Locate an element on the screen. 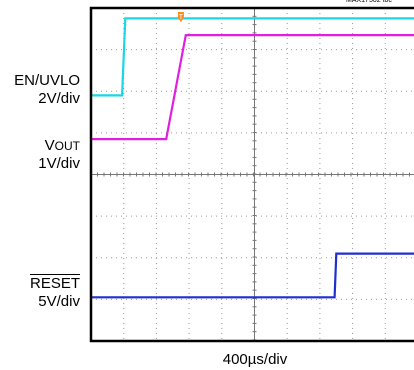  vout-name: VOUT is located at coordinates (62, 145).